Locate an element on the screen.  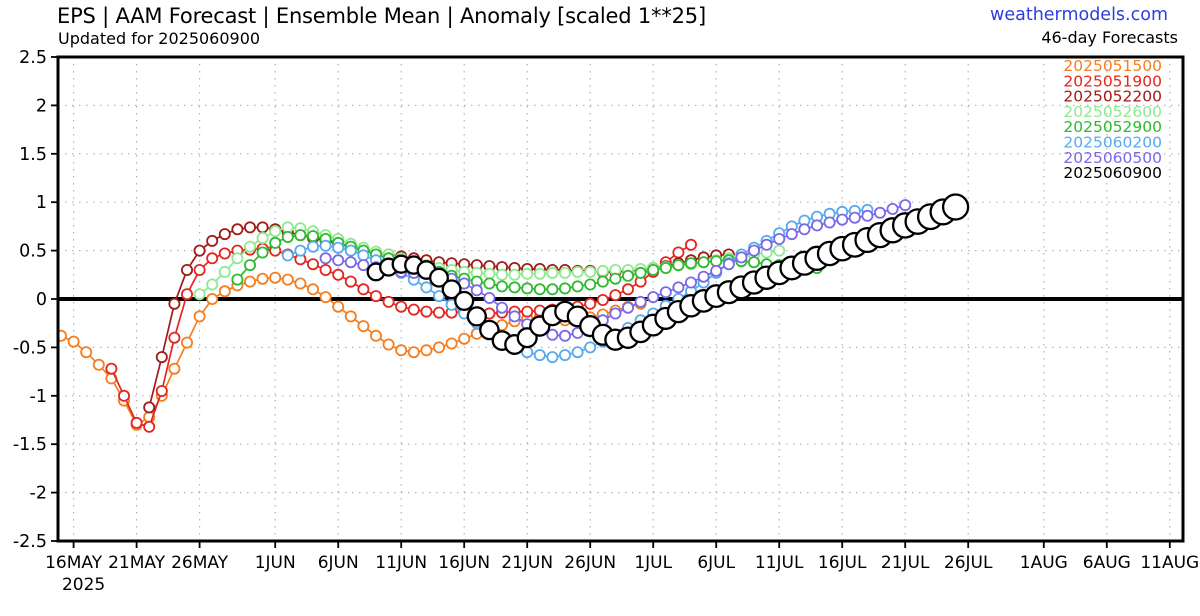
x-axis-tick-label: 11JUN is located at coordinates (401, 563).